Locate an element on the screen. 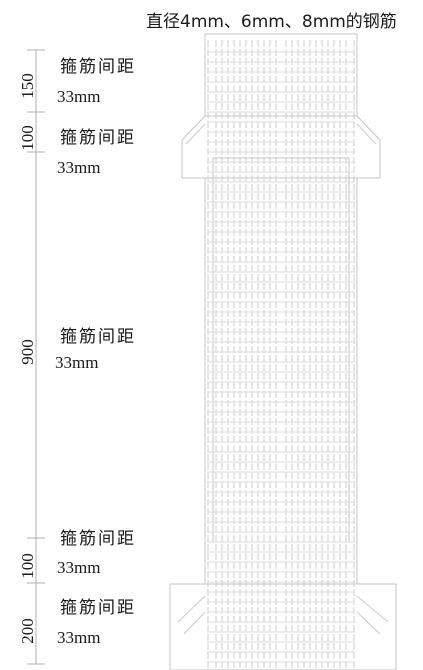  segment-100-lower: 100 箍筋间距 33mm is located at coordinates (77, 554).